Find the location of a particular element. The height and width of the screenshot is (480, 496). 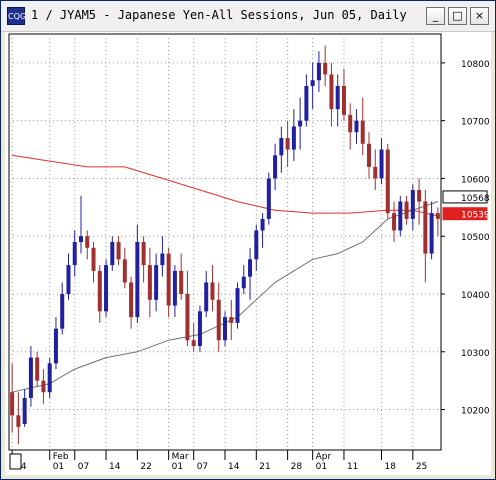

cursor-marker is located at coordinates (15, 461).